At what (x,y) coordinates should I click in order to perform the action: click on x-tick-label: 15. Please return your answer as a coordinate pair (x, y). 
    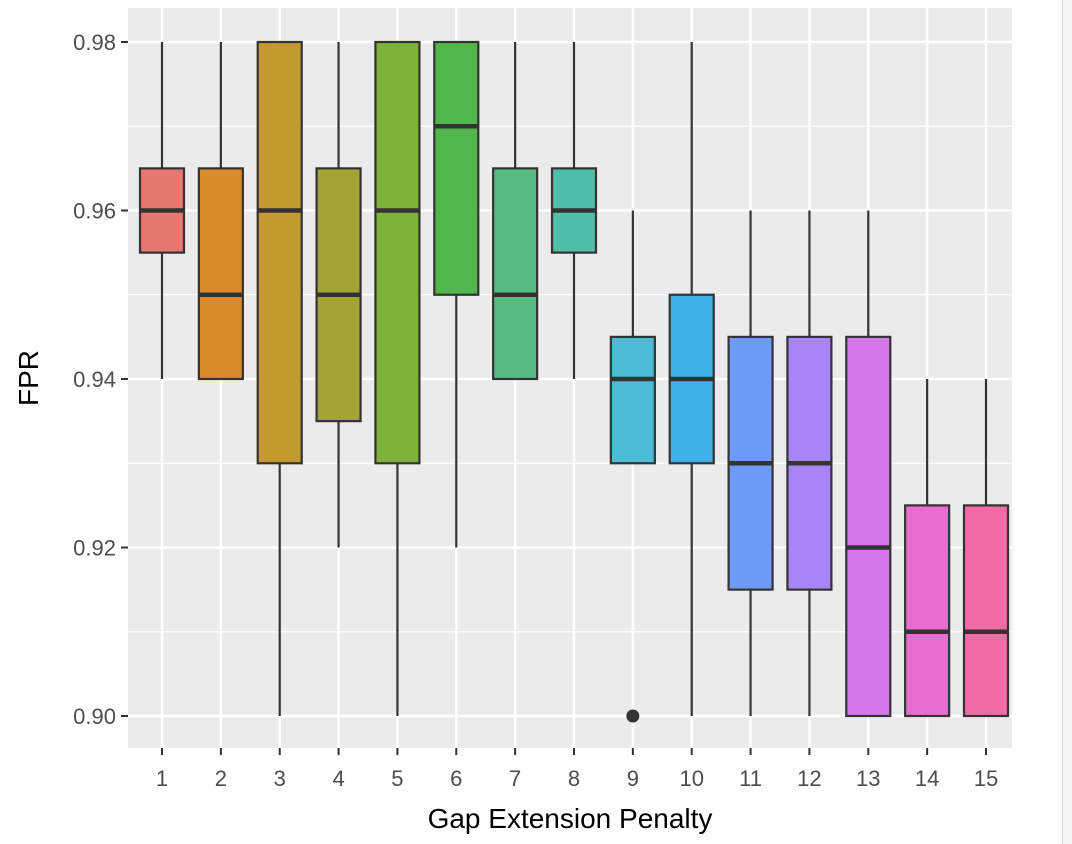
    Looking at the image, I should click on (986, 778).